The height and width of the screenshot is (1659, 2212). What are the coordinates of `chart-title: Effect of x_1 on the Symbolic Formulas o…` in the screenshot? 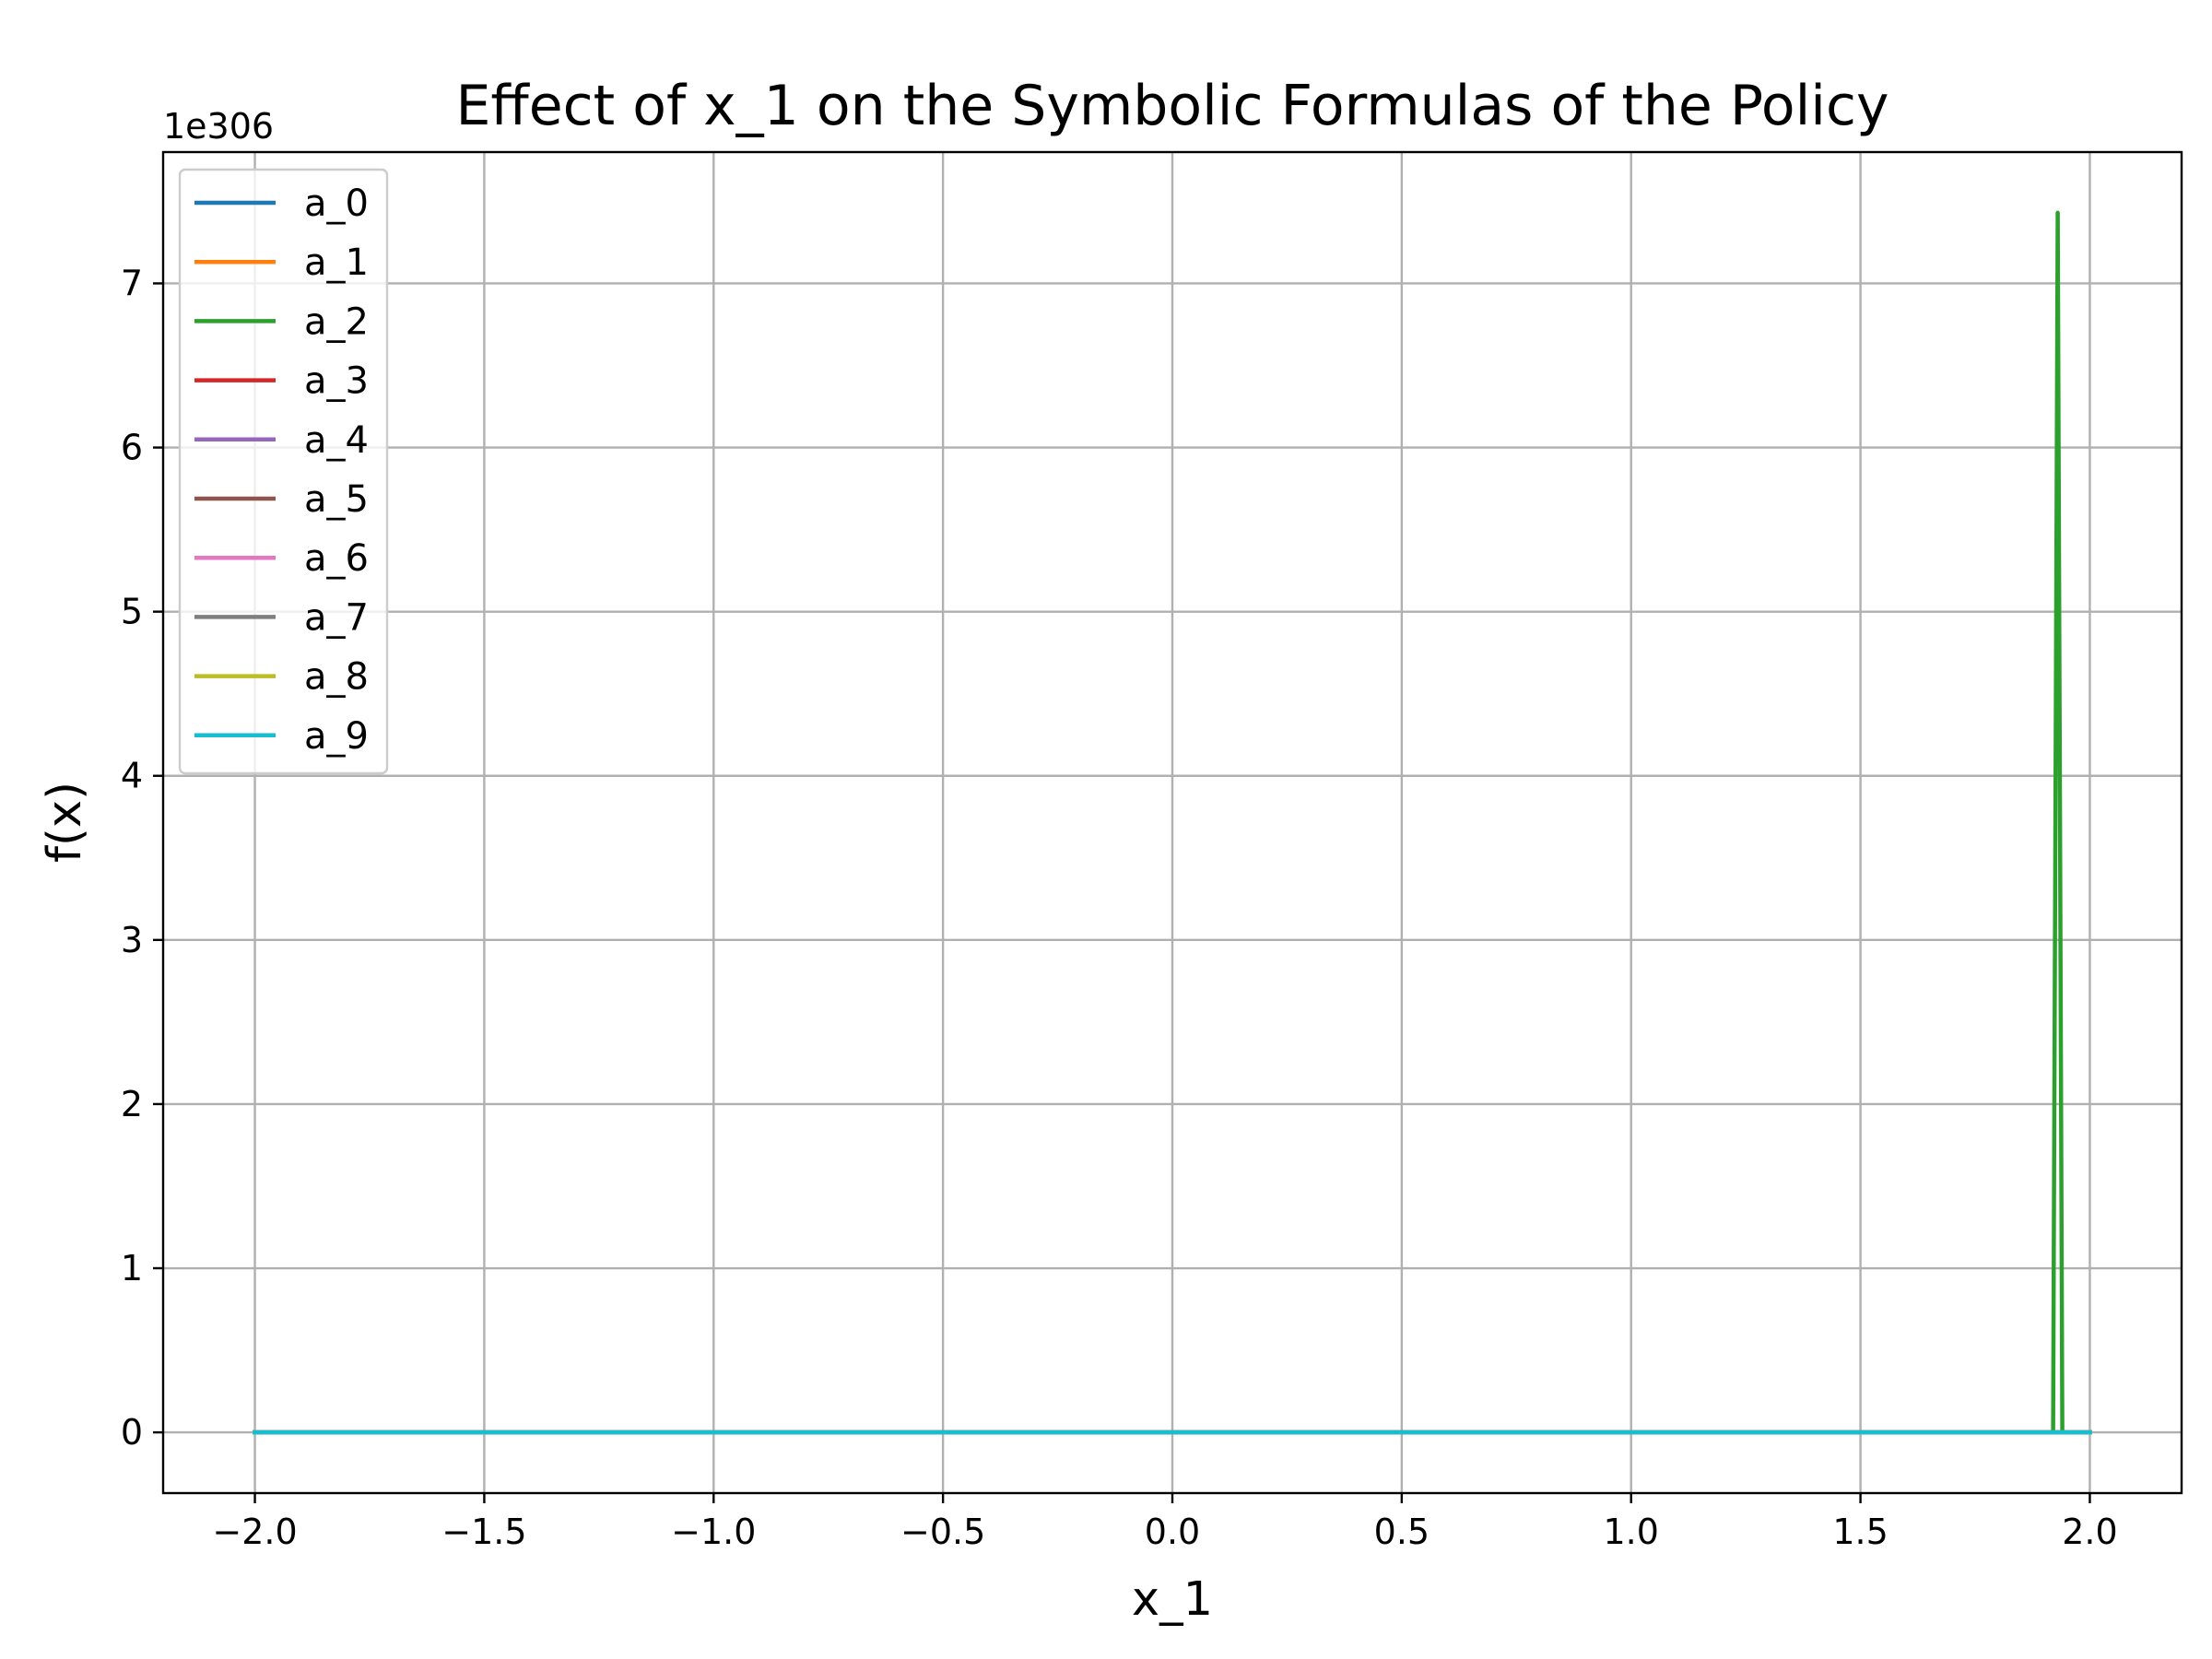 It's located at (1172, 106).